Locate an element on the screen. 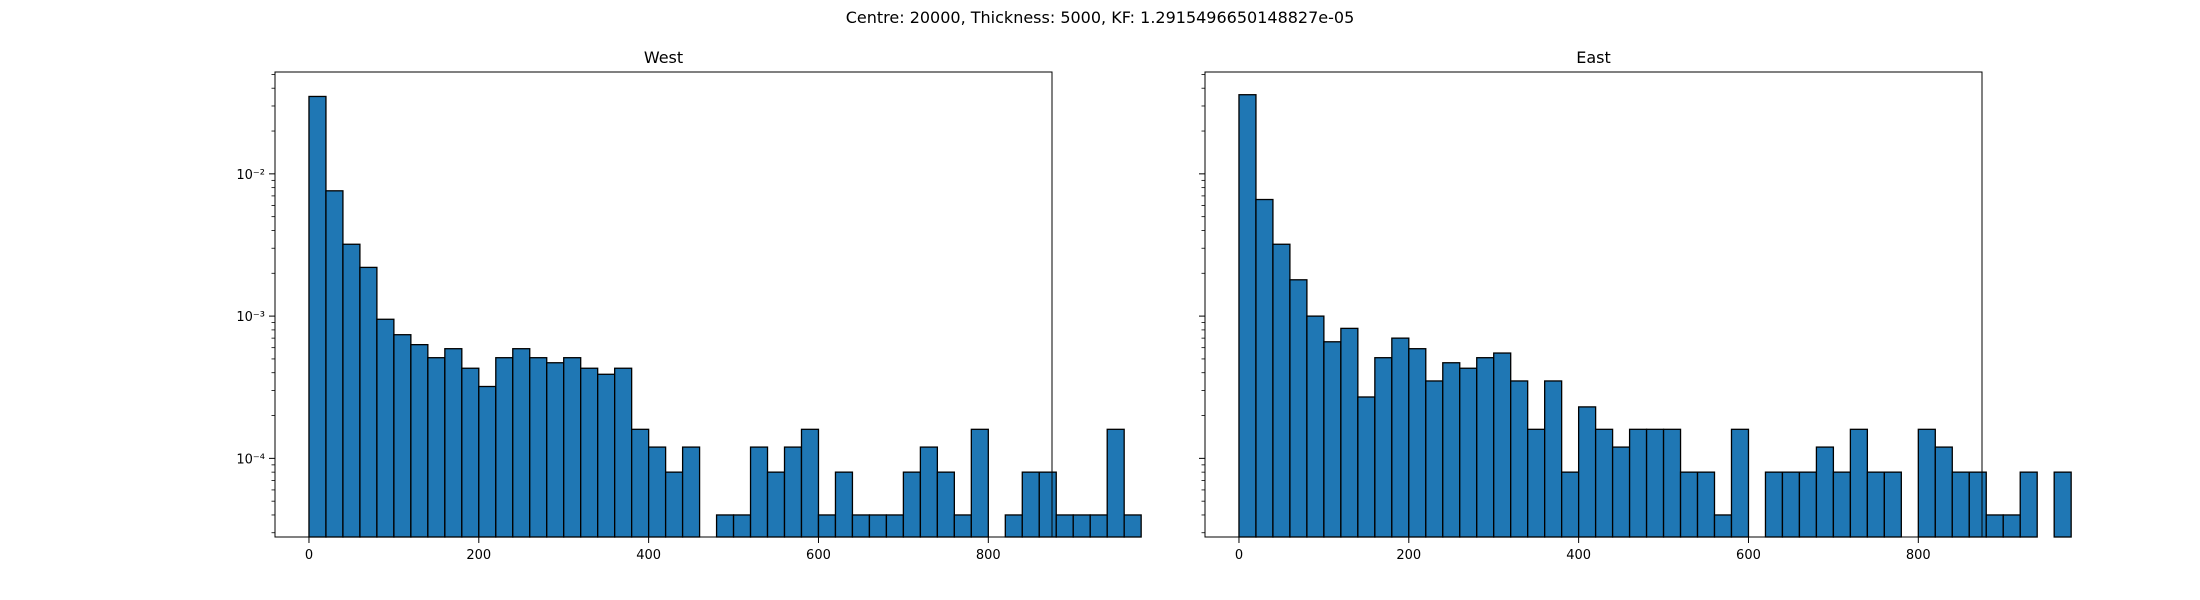 Image resolution: width=2200 pixels, height=600 pixels. east-x-tick-label-400: 400 is located at coordinates (1578, 555).